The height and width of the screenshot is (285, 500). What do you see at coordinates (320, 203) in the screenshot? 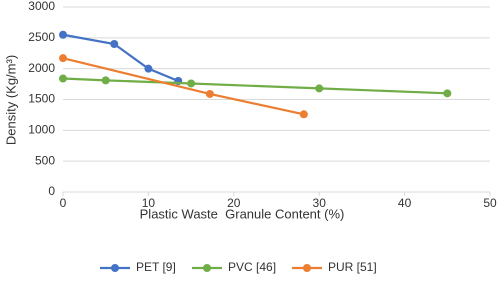
I see `x-tick-label: 30` at bounding box center [320, 203].